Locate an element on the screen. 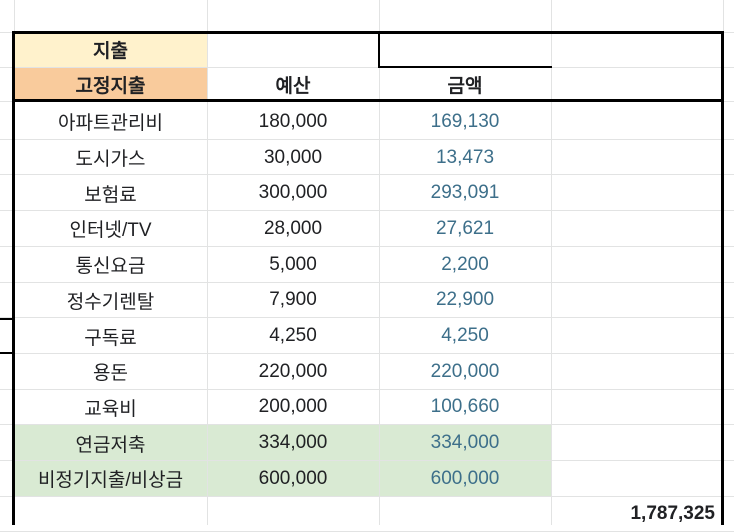  row-item-cell: 보험료 is located at coordinates (110, 193).